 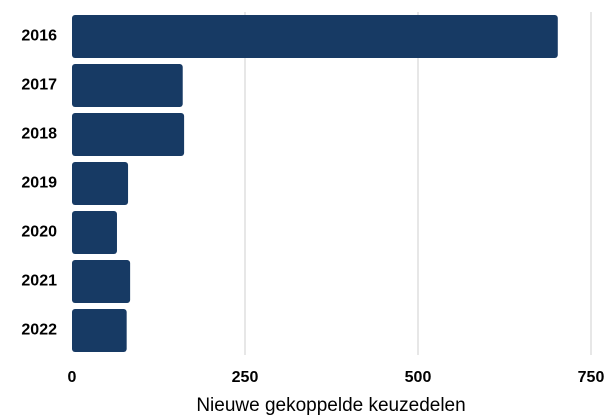 I want to click on y-tick-label: 2021, so click(x=39, y=281).